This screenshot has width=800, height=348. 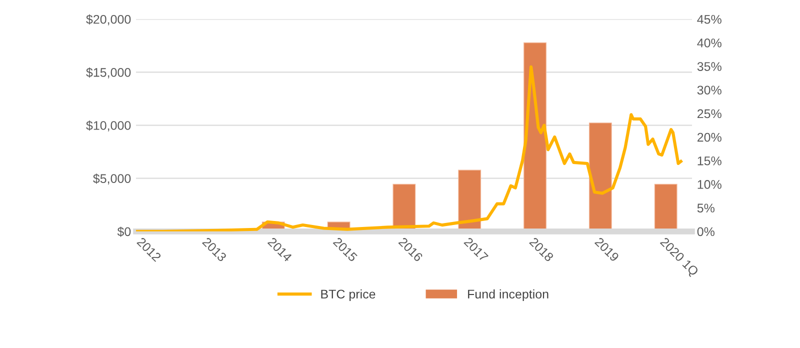 What do you see at coordinates (709, 90) in the screenshot?
I see `y2-tick-label: 30%` at bounding box center [709, 90].